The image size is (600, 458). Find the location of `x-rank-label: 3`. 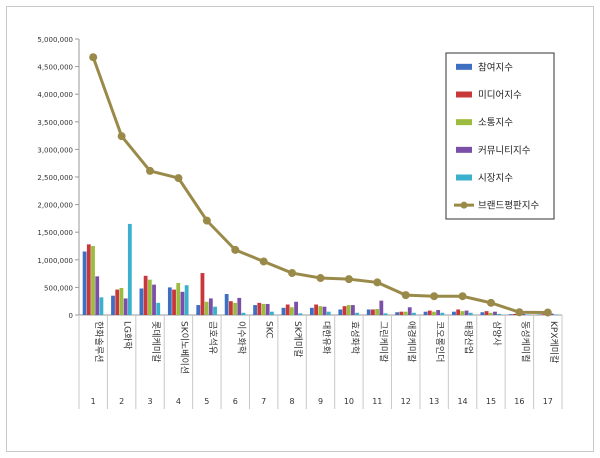

x-rank-label: 3 is located at coordinates (149, 401).